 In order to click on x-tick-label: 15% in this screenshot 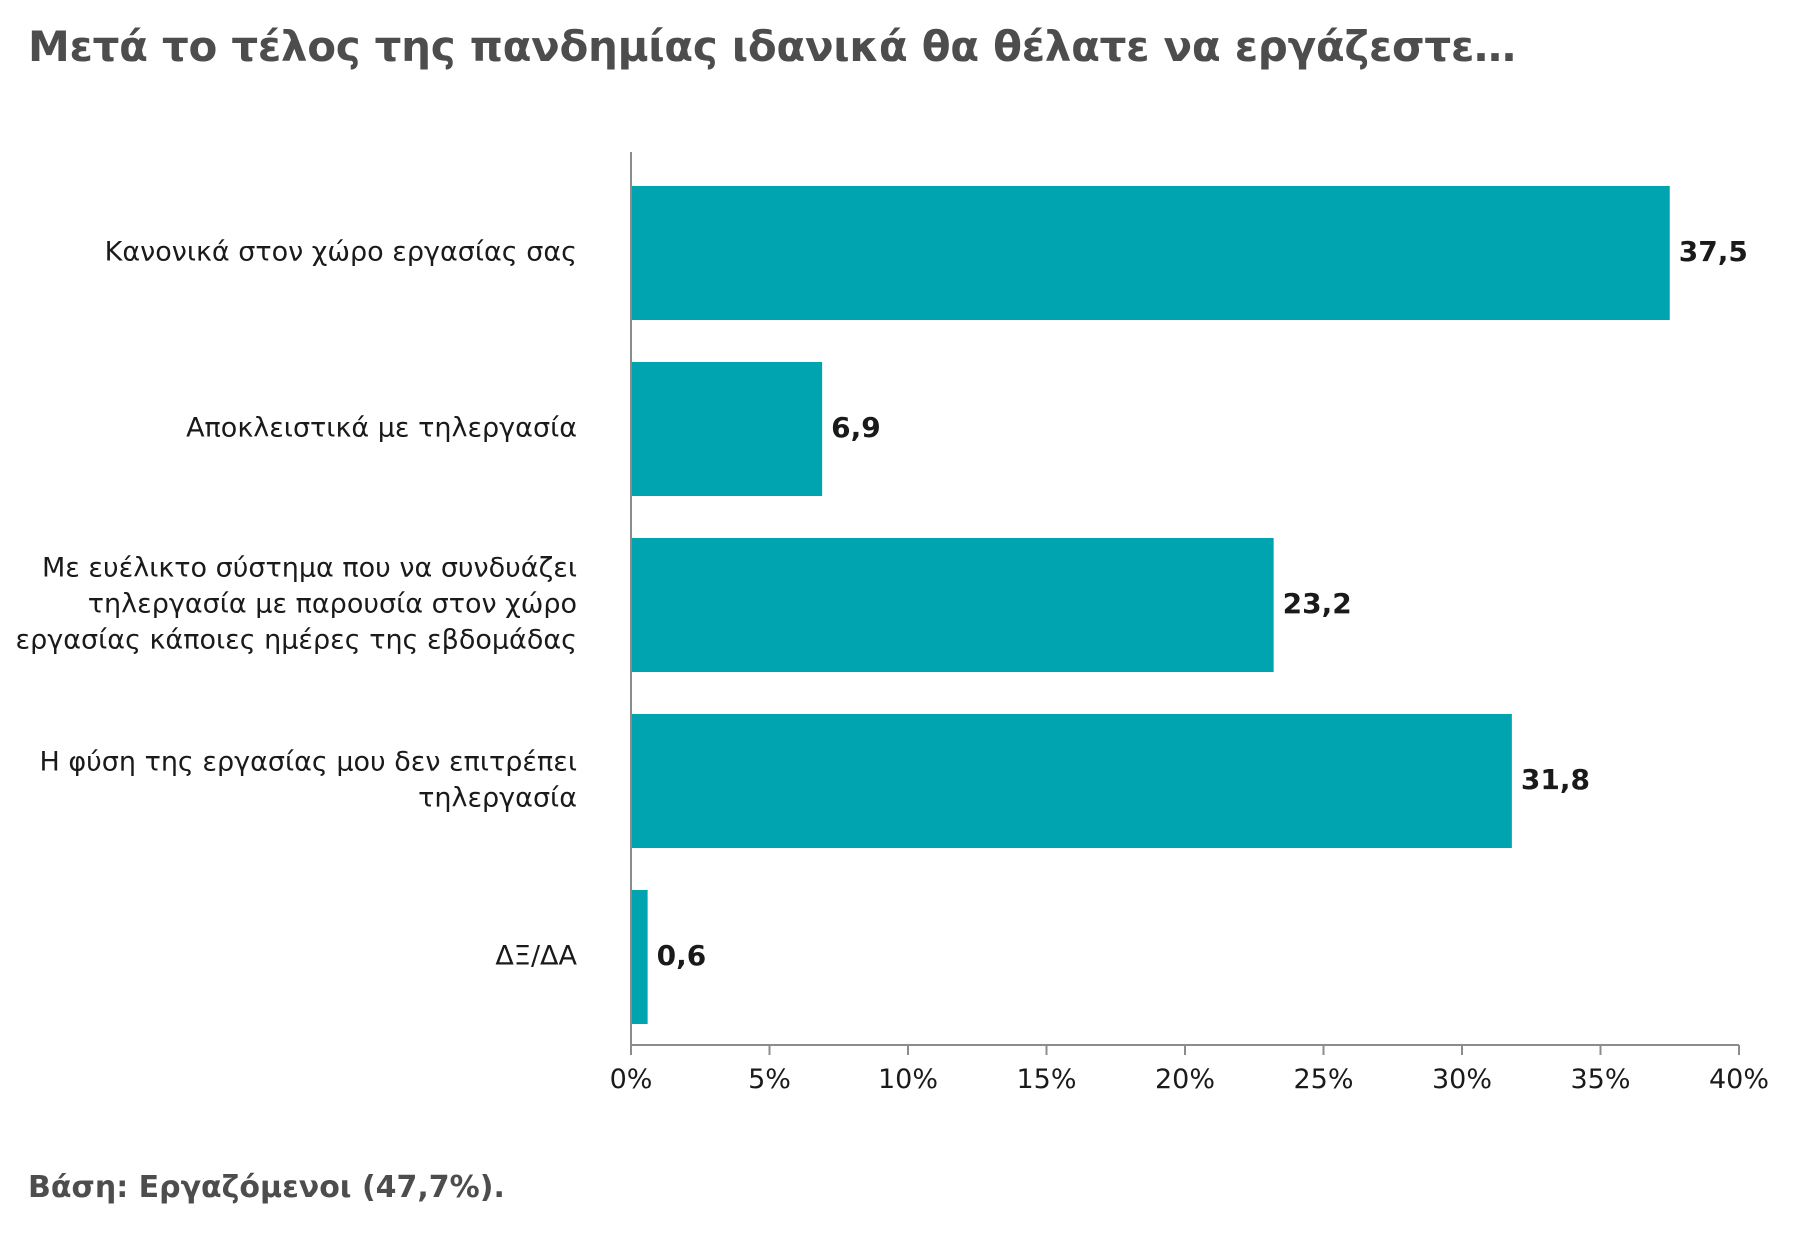, I will do `click(1046, 1079)`.